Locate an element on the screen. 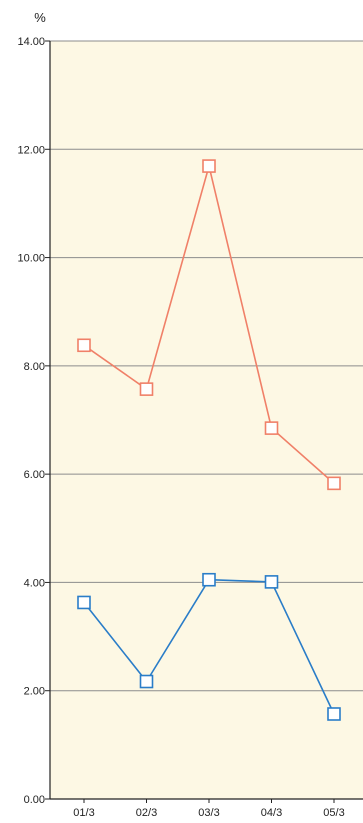  y-tick-label-2: 4.00 is located at coordinates (34, 583).